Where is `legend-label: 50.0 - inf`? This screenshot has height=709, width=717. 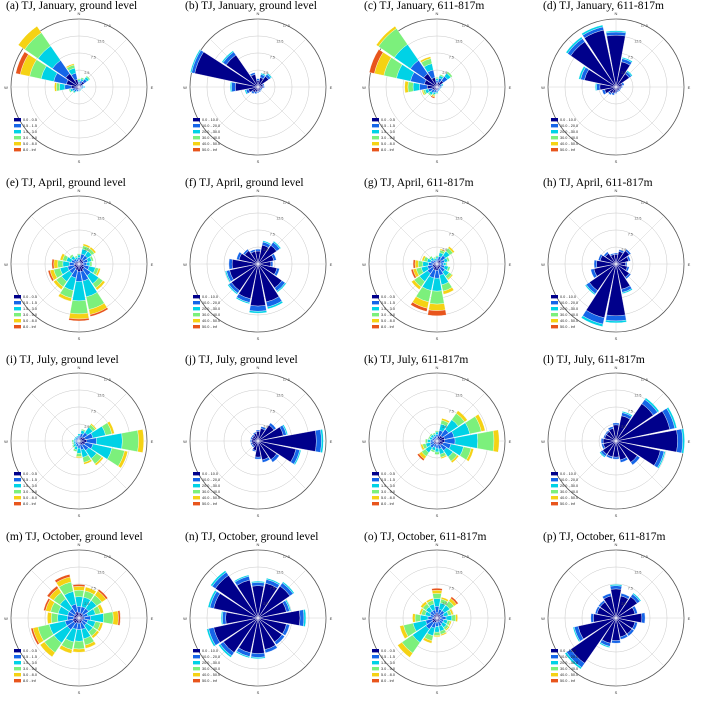
legend-label: 50.0 - inf is located at coordinates (568, 504).